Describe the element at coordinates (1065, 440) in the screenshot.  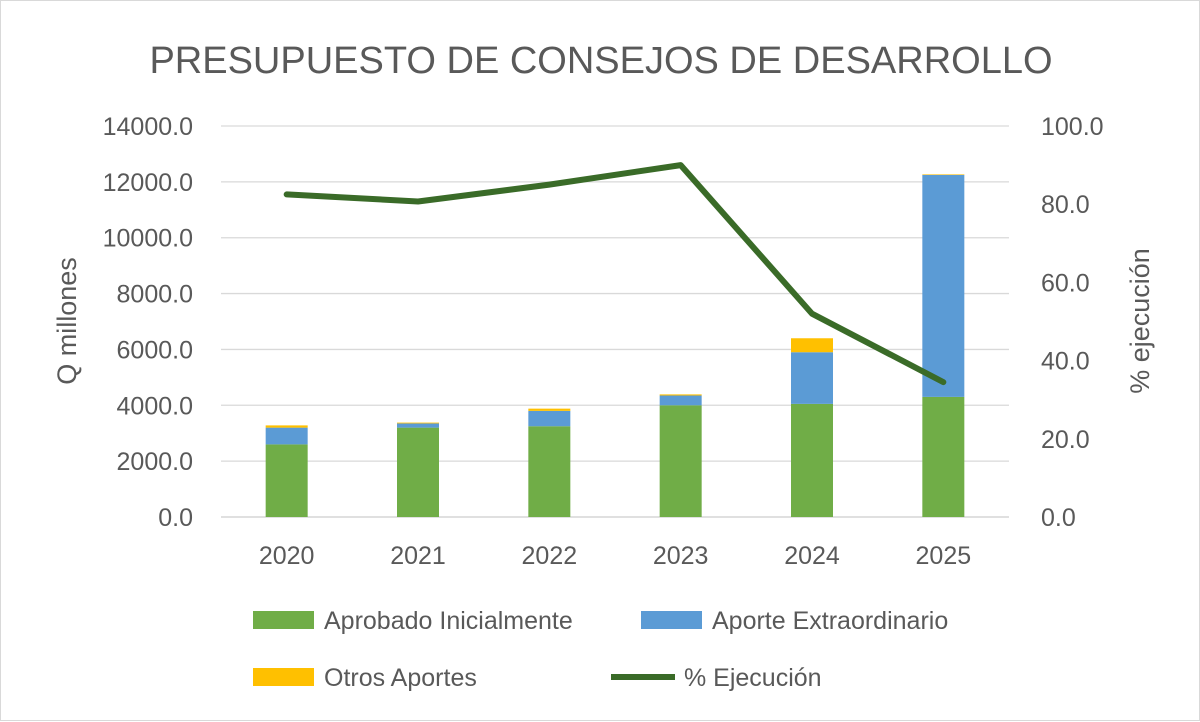
I see `y2-tick-label: 20.0` at that location.